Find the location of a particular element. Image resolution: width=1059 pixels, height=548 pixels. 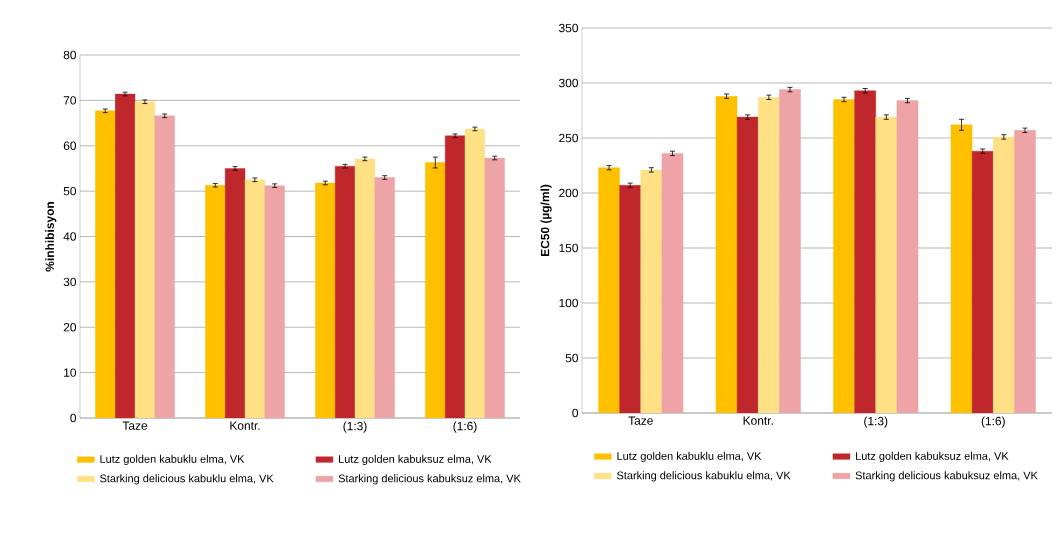

y-axis-title: EC50 (µg/ml) is located at coordinates (546, 220).